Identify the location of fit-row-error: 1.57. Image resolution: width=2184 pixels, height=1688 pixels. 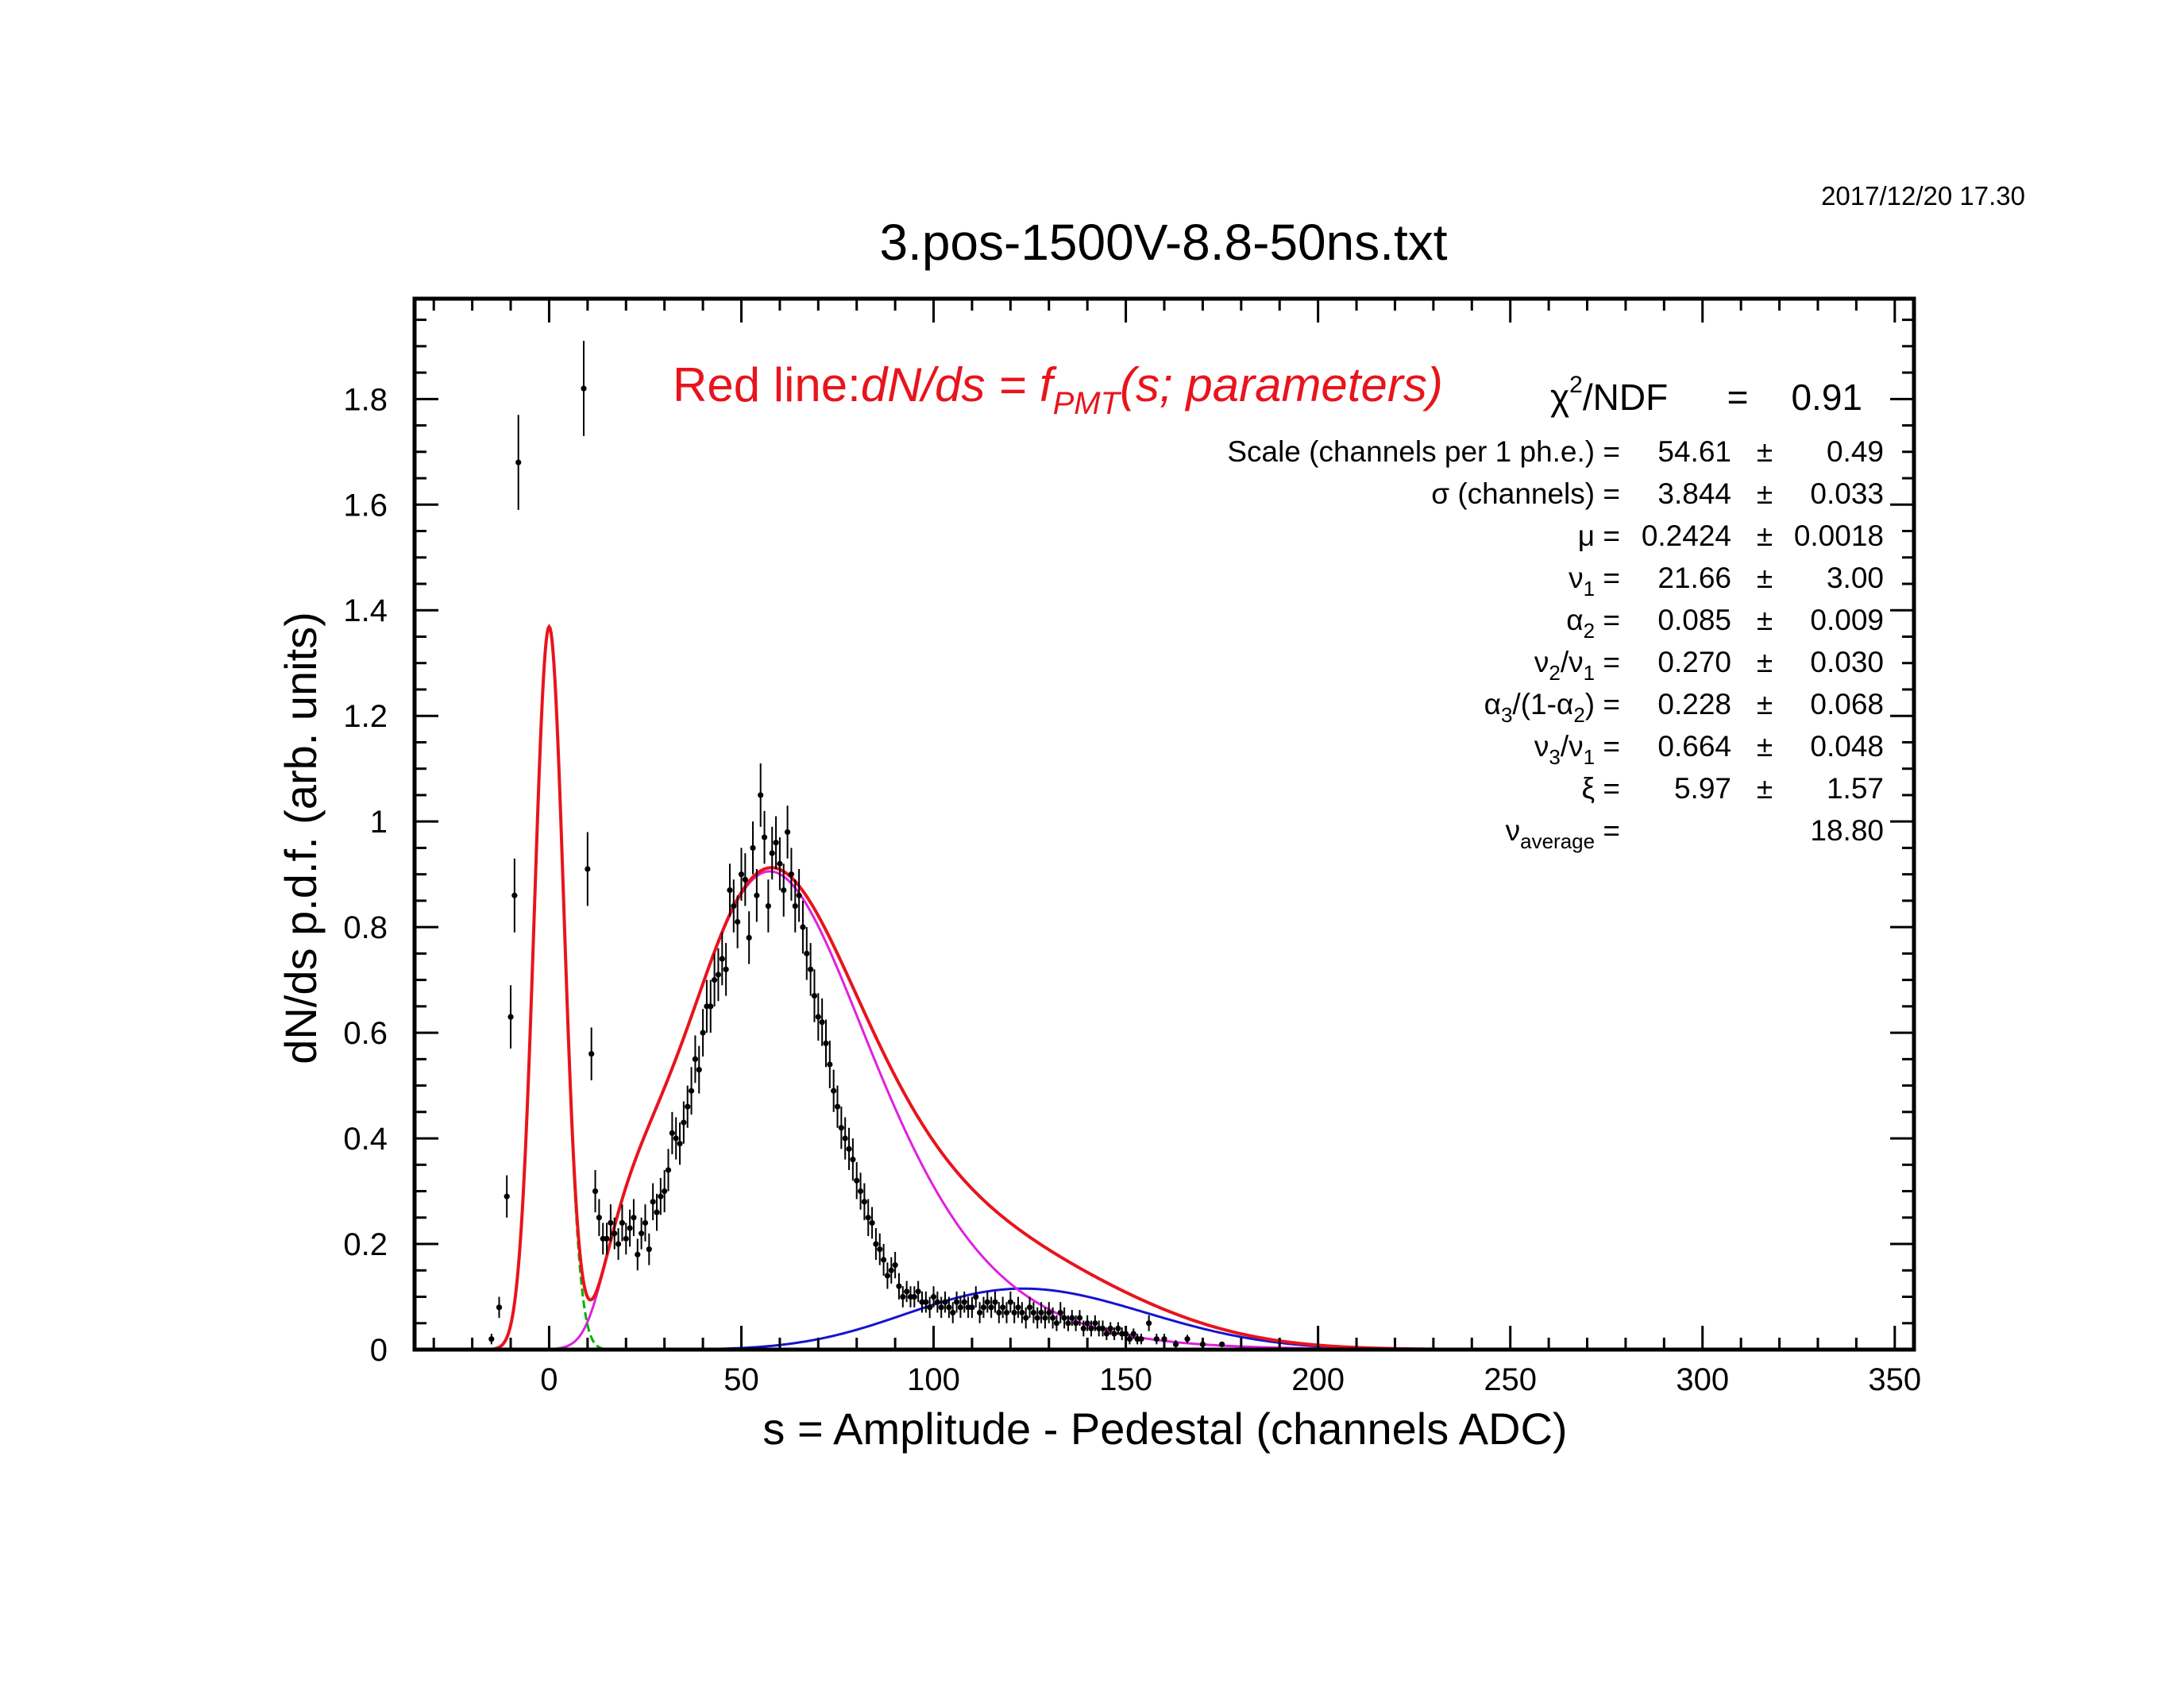
(1856, 788).